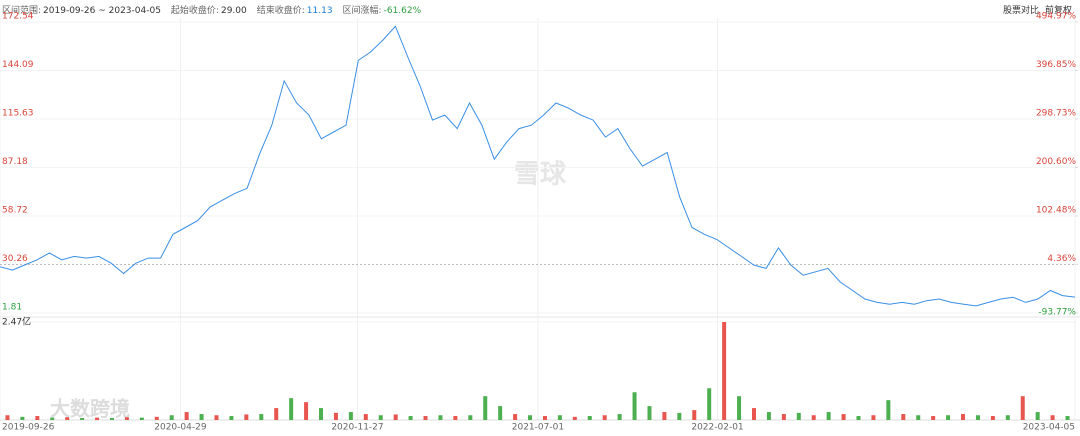  Describe the element at coordinates (540, 175) in the screenshot. I see `watermark: 雪球` at that location.